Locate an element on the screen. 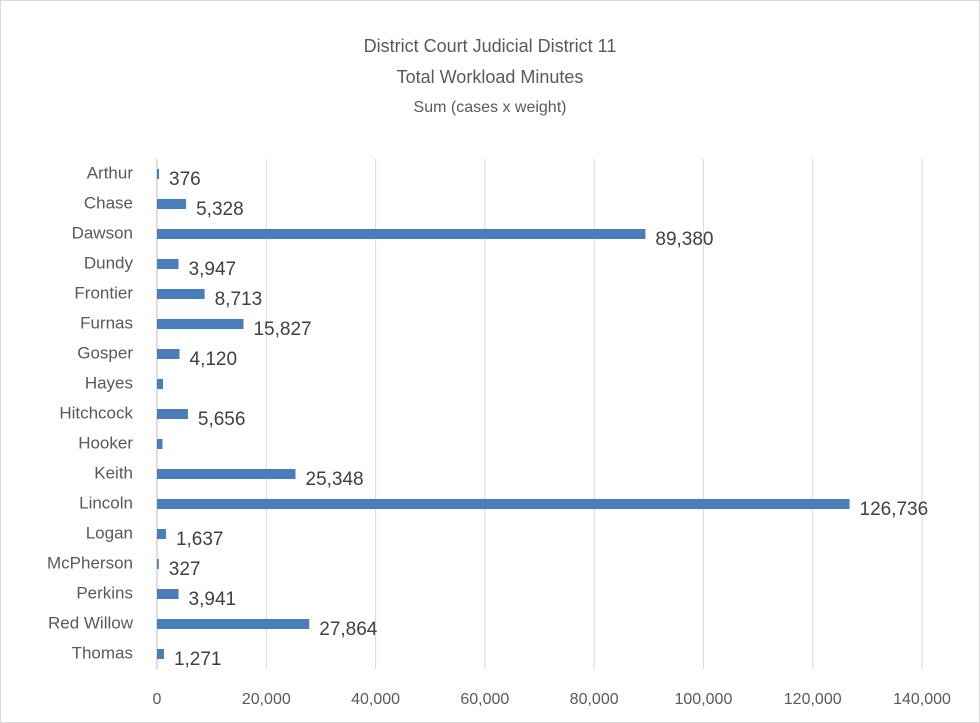  chart-subtitle: Total Workload Minutes is located at coordinates (490, 77).